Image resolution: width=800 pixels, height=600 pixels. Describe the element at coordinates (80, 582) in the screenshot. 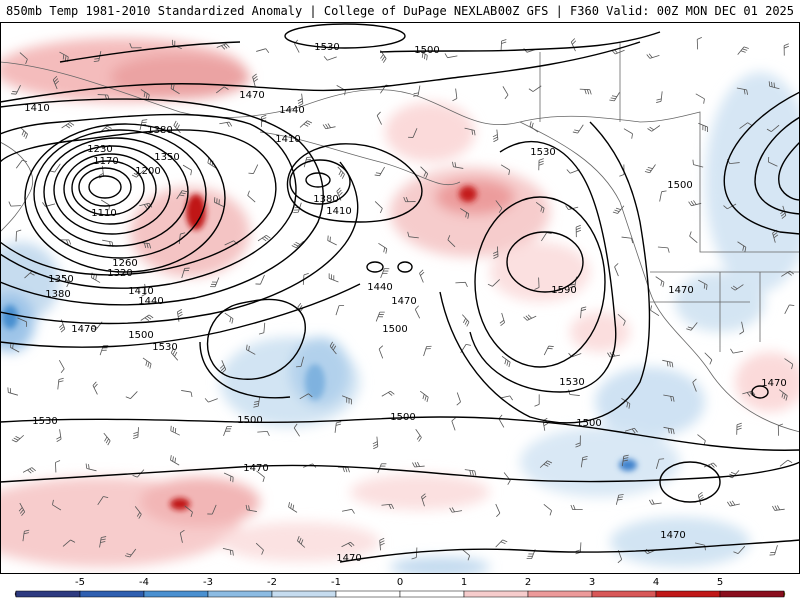

I see `colorbar-tick-label: -5` at that location.